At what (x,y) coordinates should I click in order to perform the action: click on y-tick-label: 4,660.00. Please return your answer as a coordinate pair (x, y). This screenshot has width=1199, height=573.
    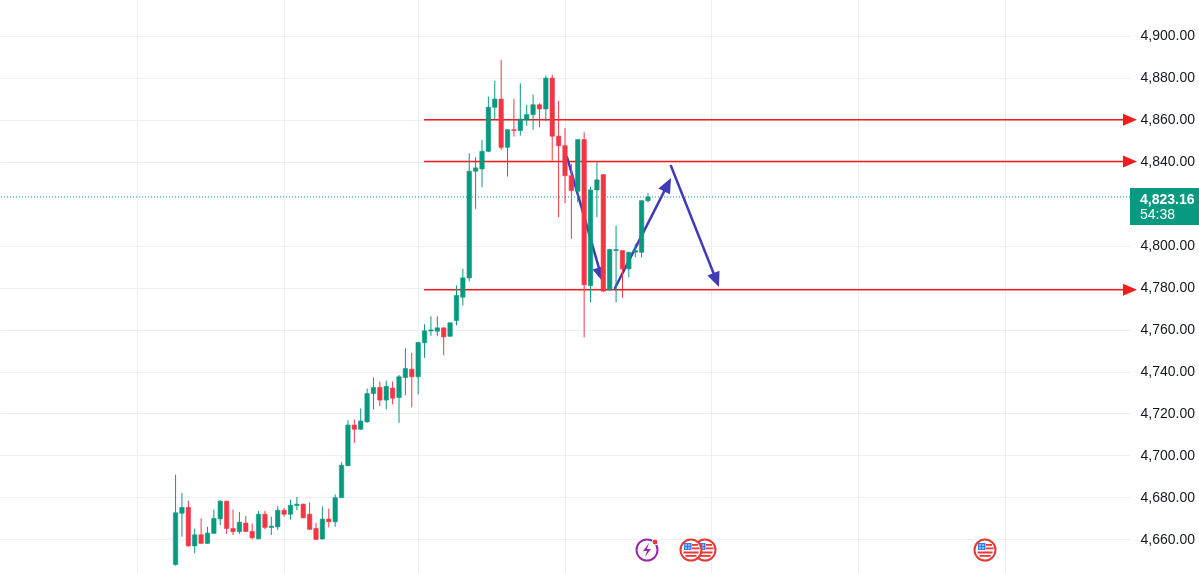
    Looking at the image, I should click on (1168, 538).